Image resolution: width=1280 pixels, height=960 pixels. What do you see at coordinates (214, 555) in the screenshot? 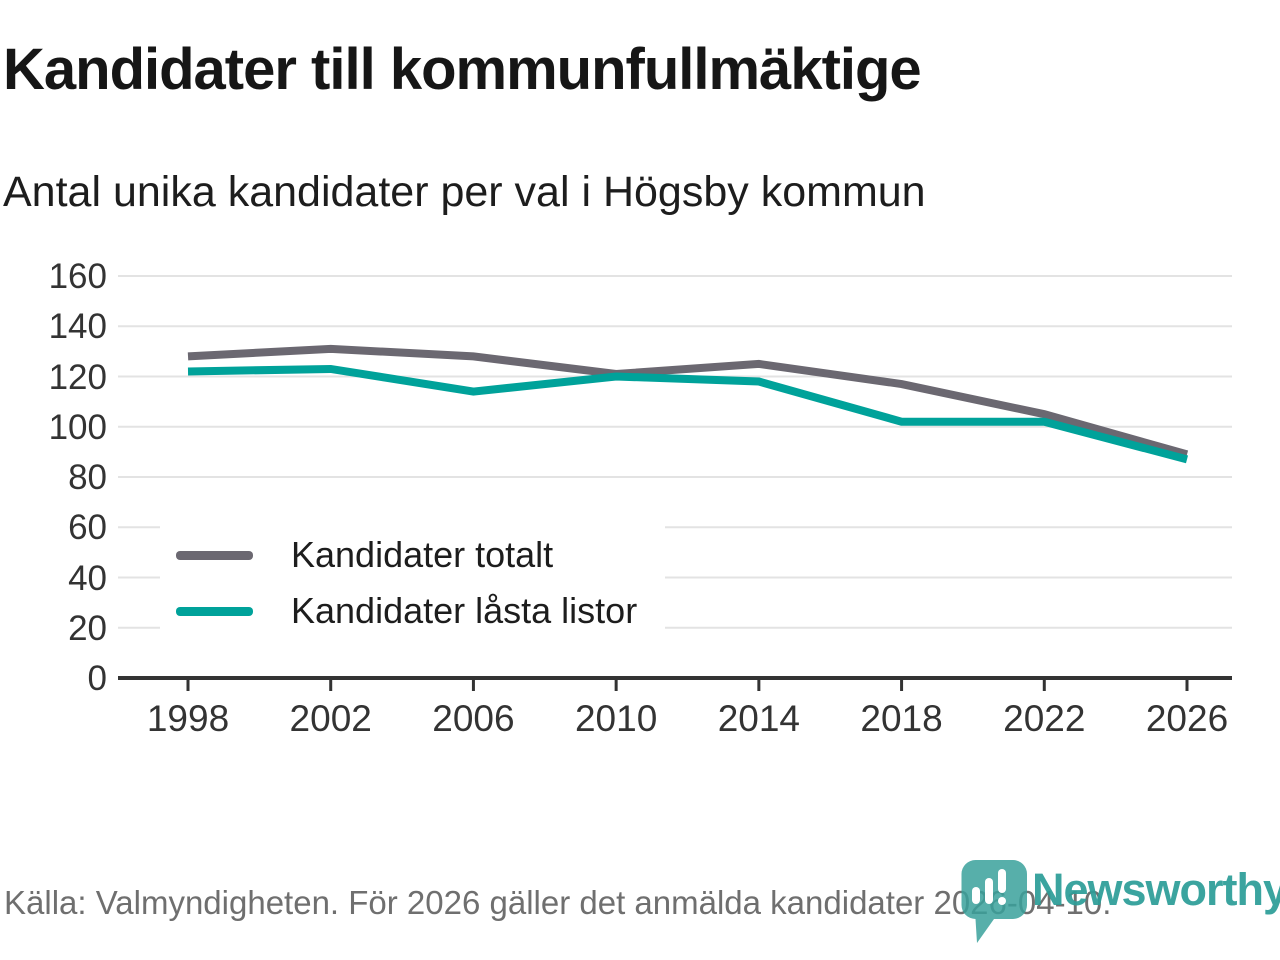
I see `legend-swatch-total` at bounding box center [214, 555].